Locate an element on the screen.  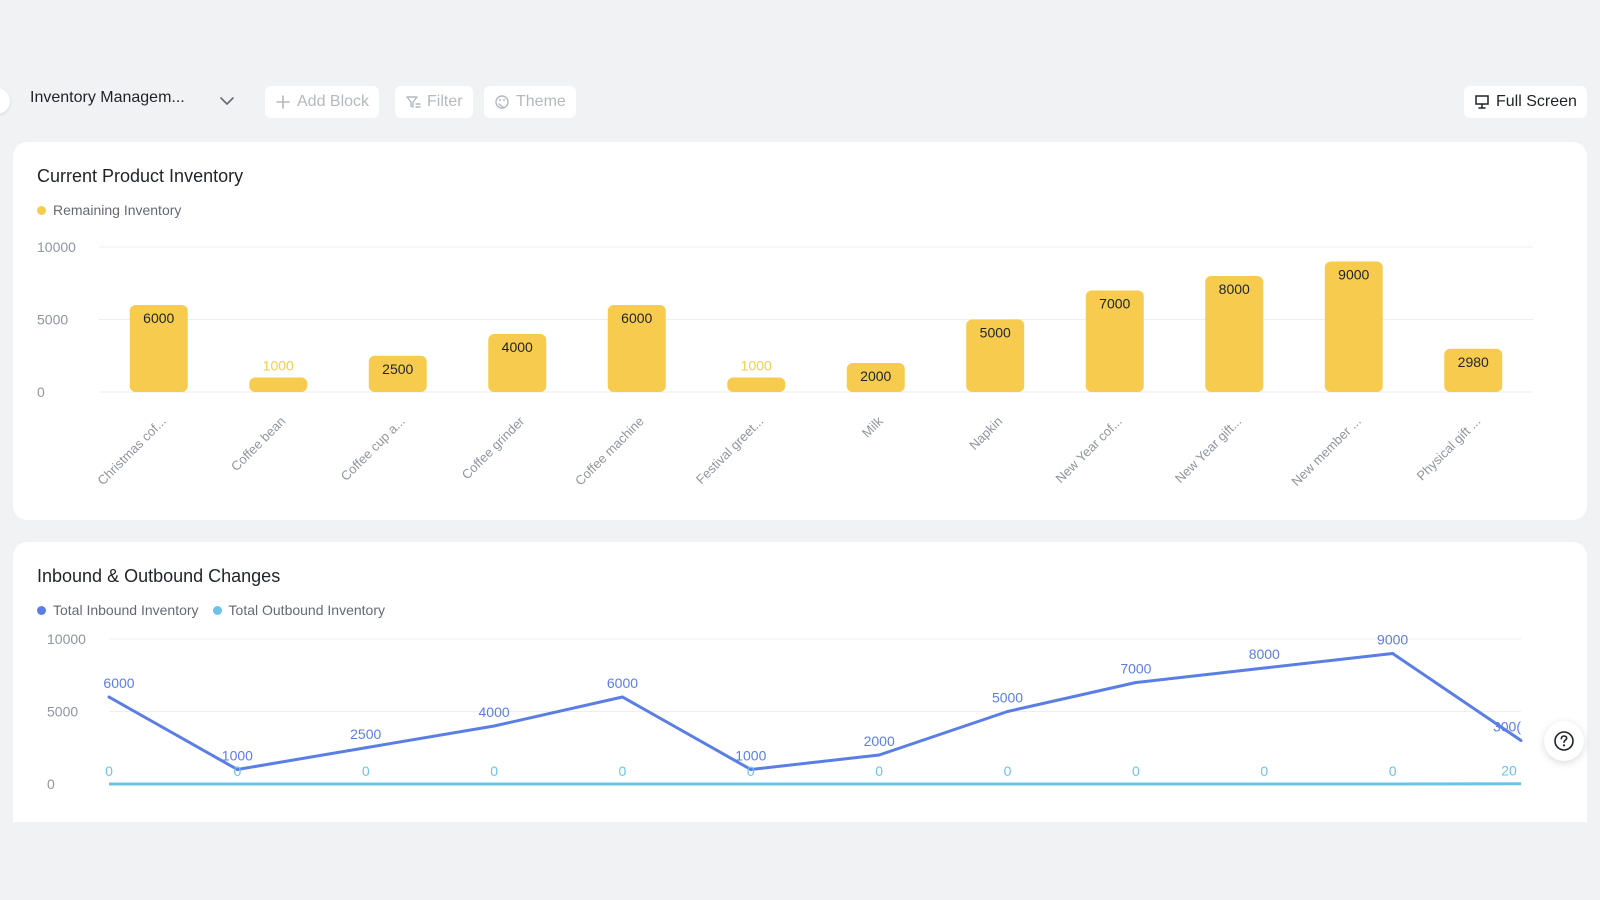
page-background is located at coordinates (800, 861).